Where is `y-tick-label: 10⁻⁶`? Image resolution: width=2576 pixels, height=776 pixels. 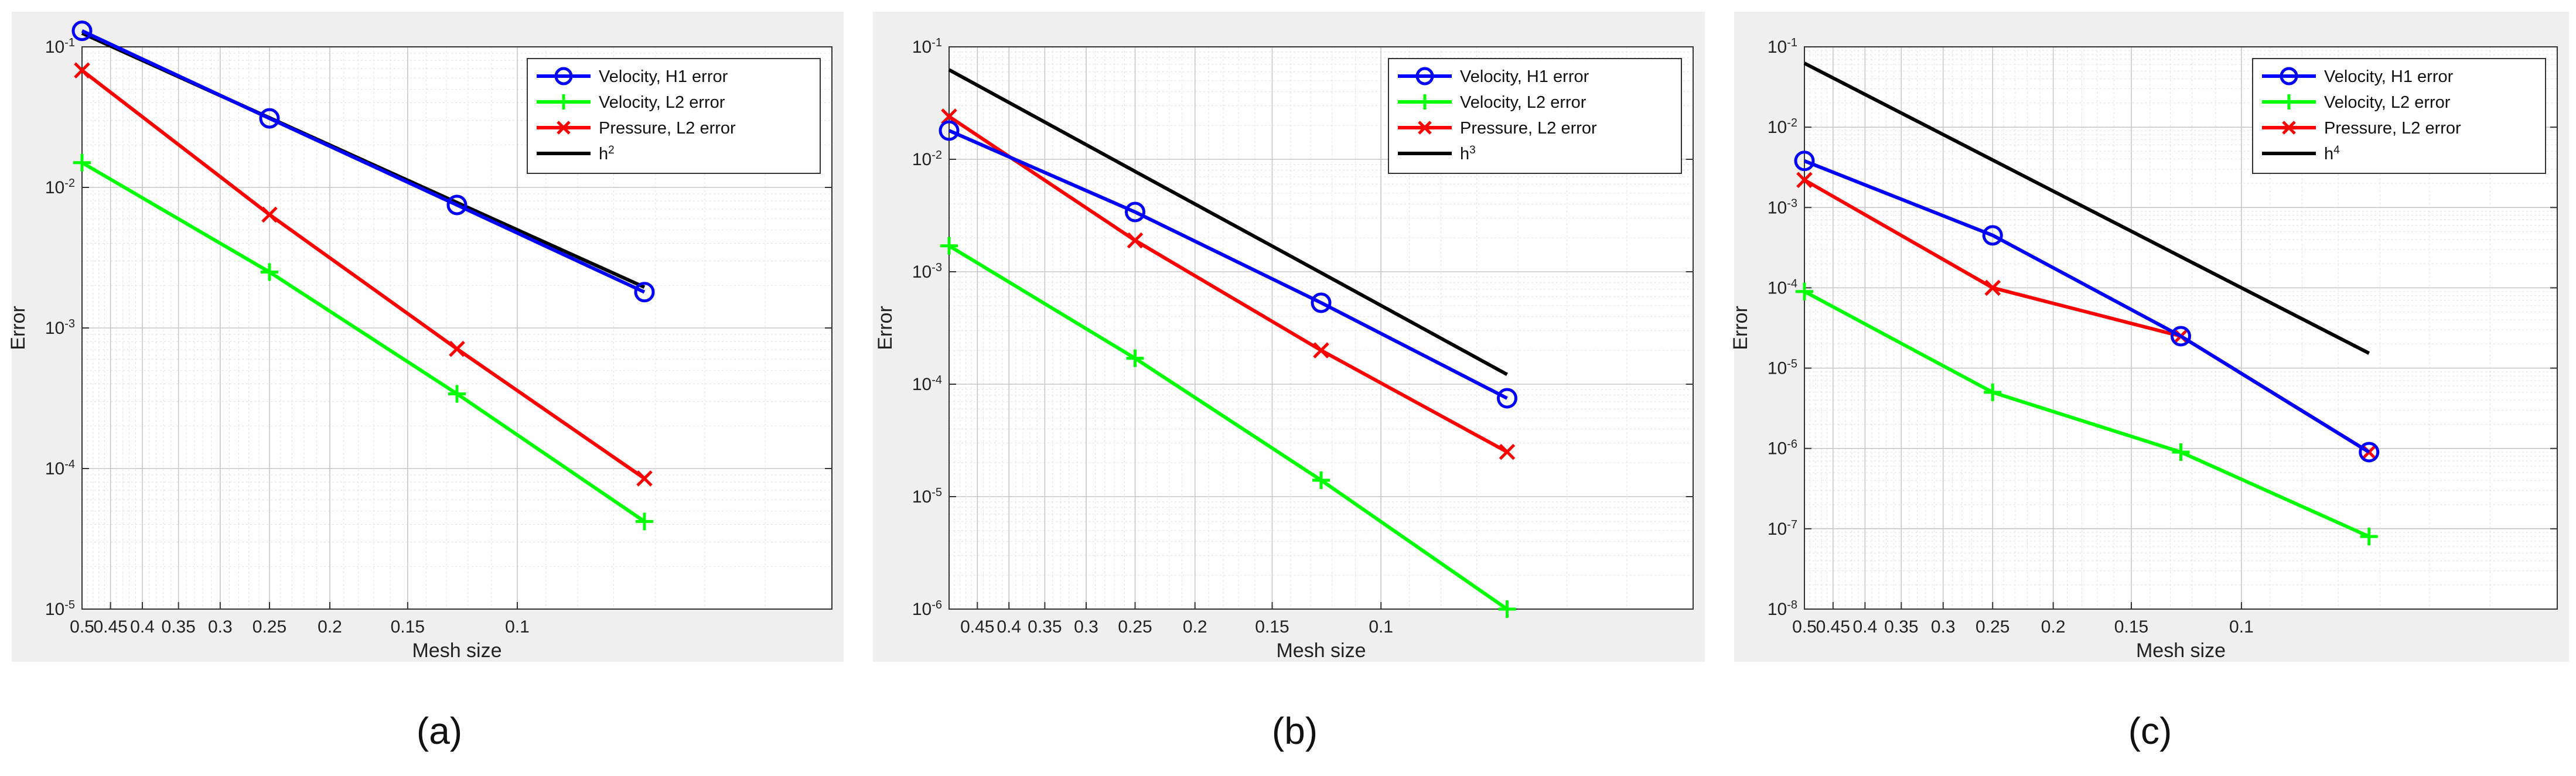 y-tick-label: 10⁻⁶ is located at coordinates (927, 609).